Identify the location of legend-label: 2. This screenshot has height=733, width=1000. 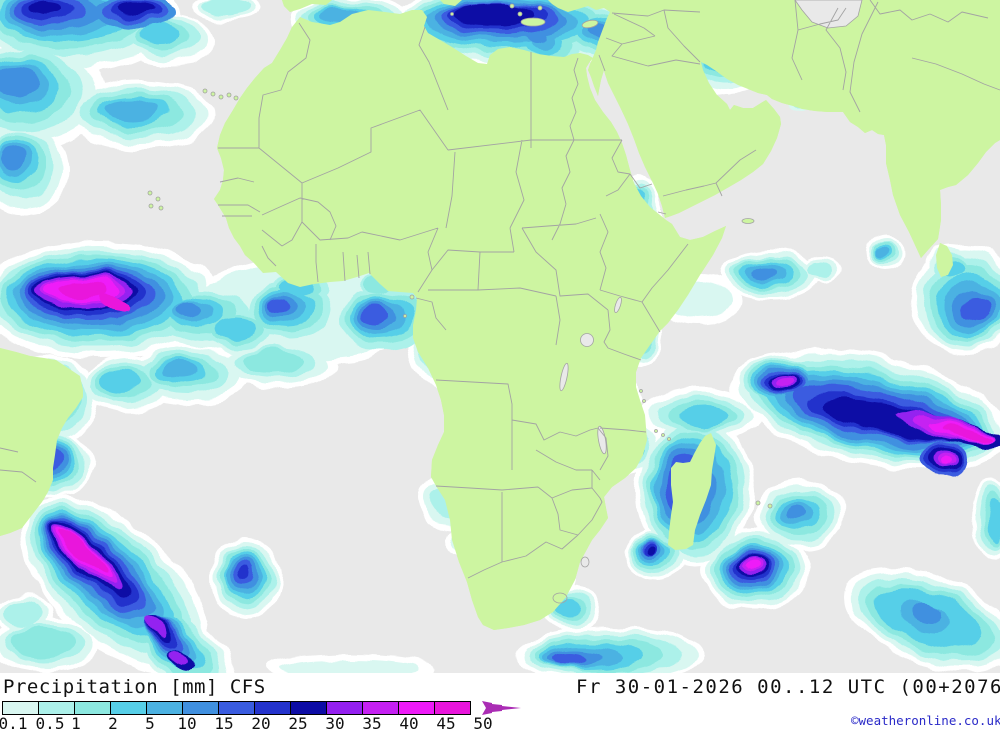
(113, 723).